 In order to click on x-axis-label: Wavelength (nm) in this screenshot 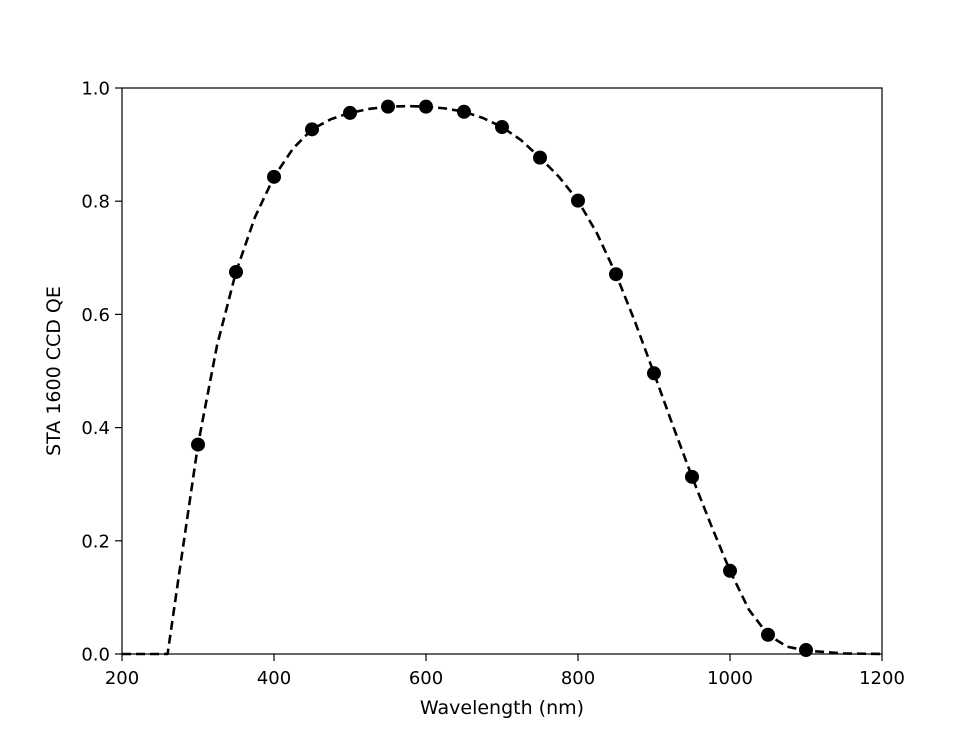, I will do `click(502, 708)`.